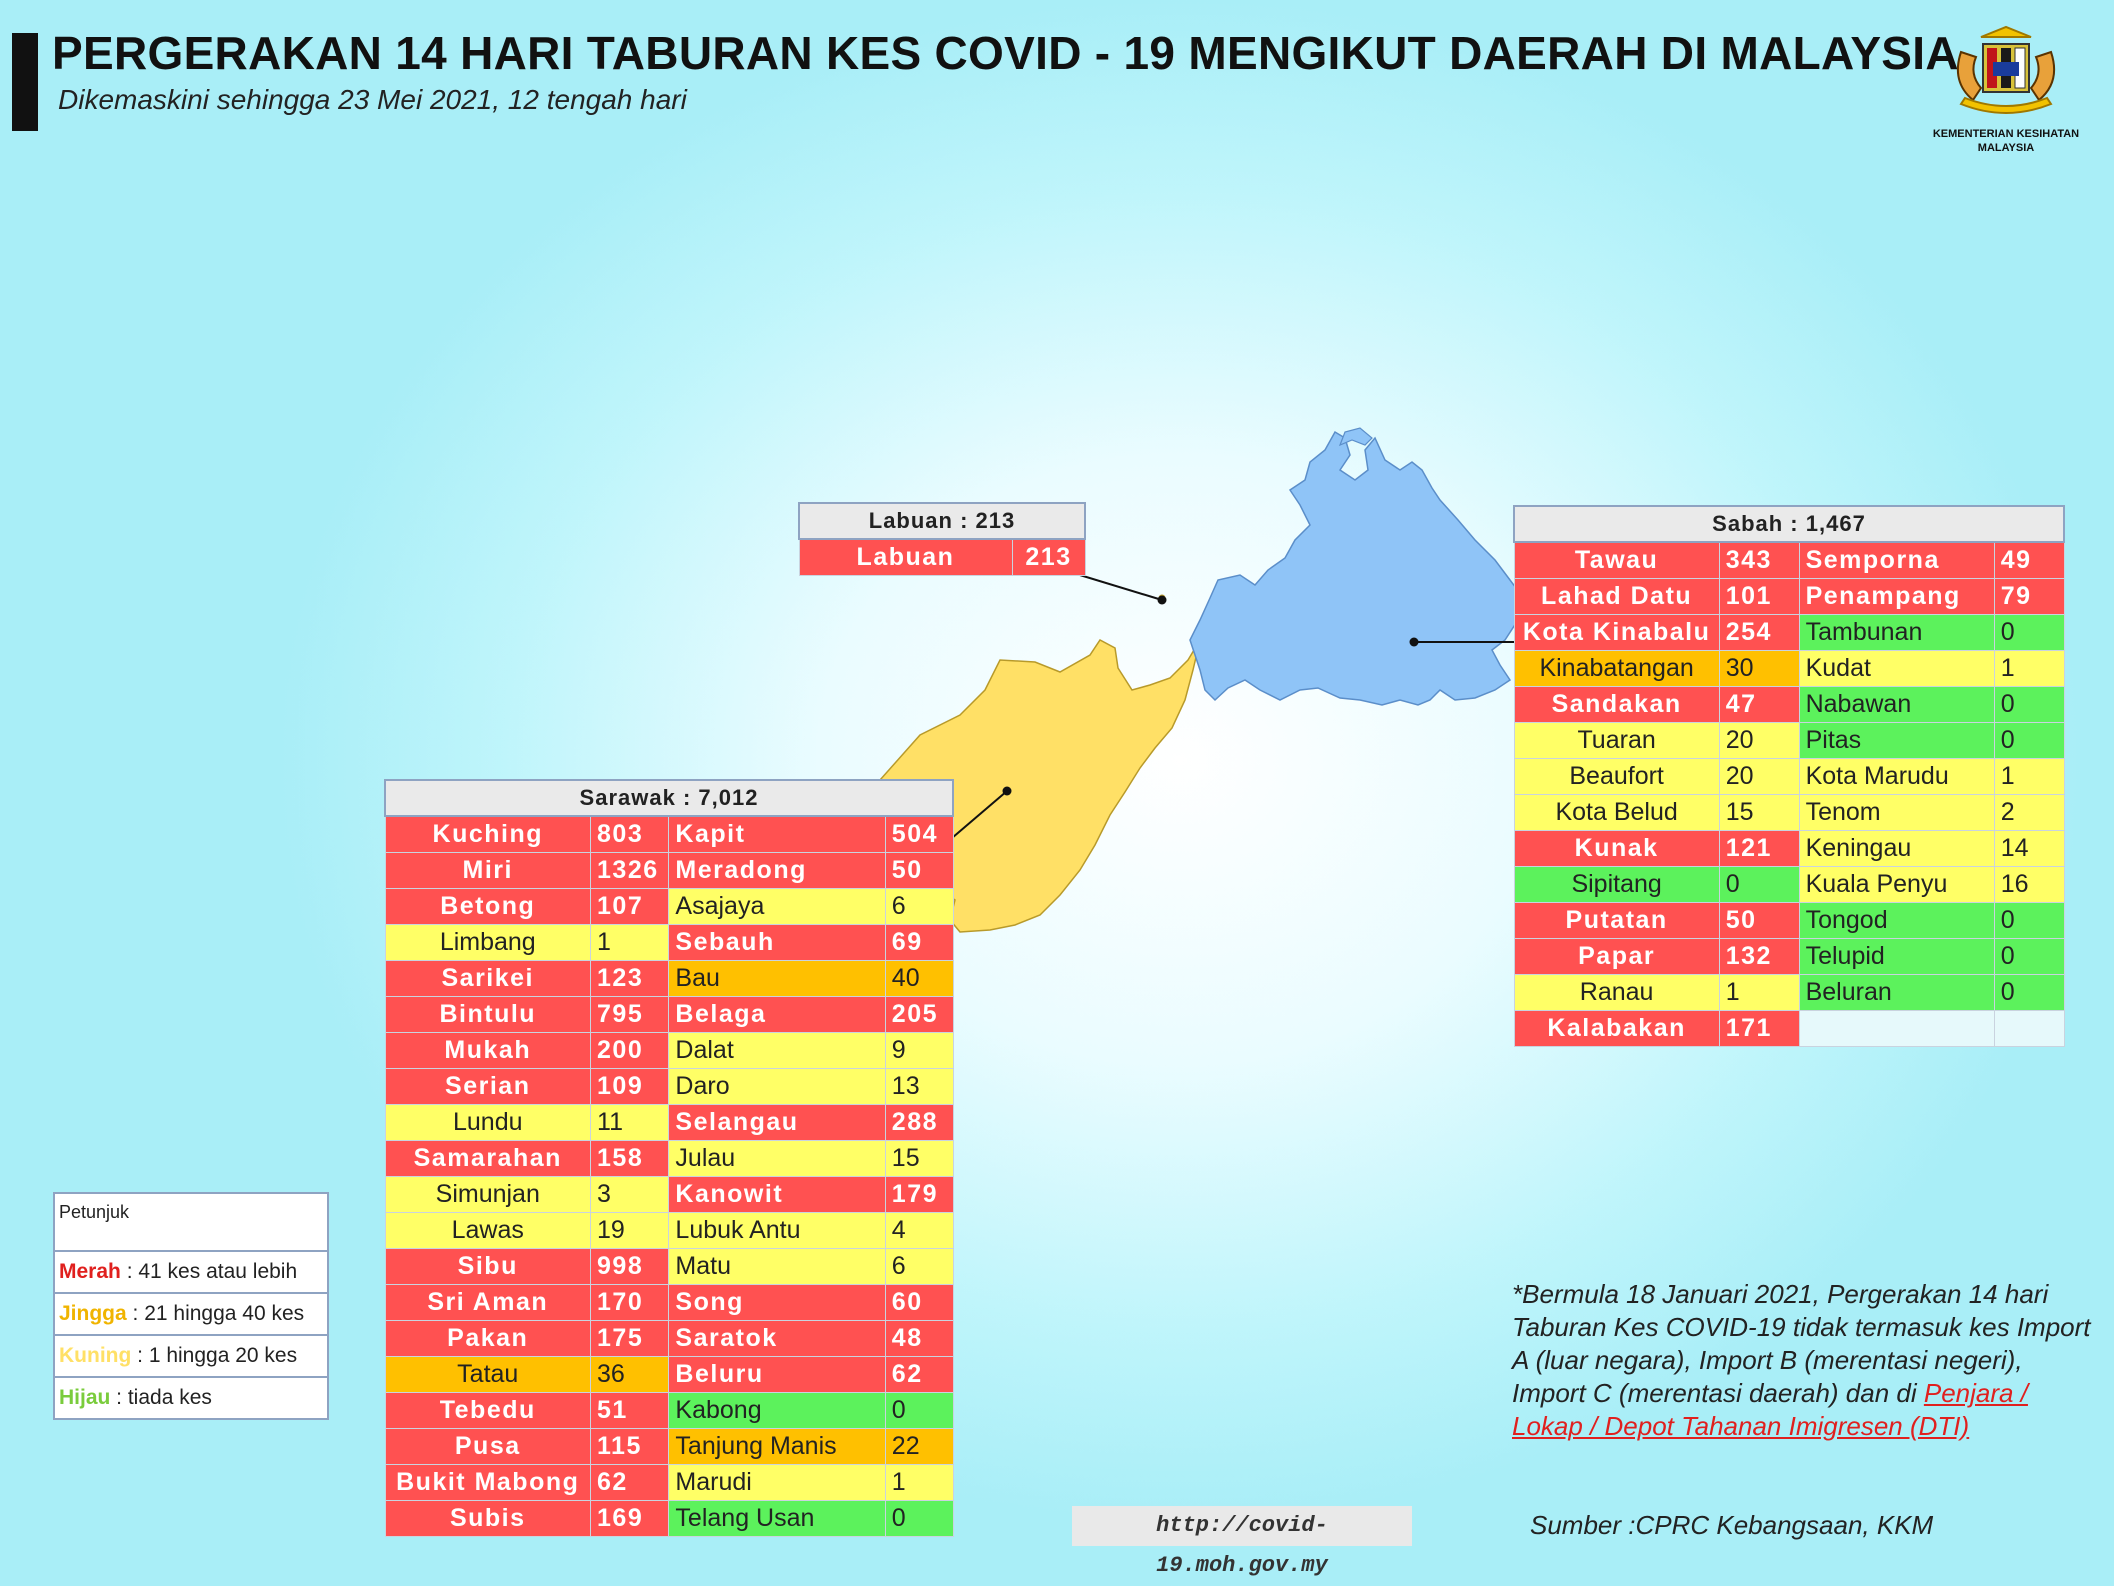 This screenshot has width=2114, height=1586. What do you see at coordinates (191, 1273) in the screenshot?
I see `legend-item-merah: Merah : 41 kes atau lebih` at bounding box center [191, 1273].